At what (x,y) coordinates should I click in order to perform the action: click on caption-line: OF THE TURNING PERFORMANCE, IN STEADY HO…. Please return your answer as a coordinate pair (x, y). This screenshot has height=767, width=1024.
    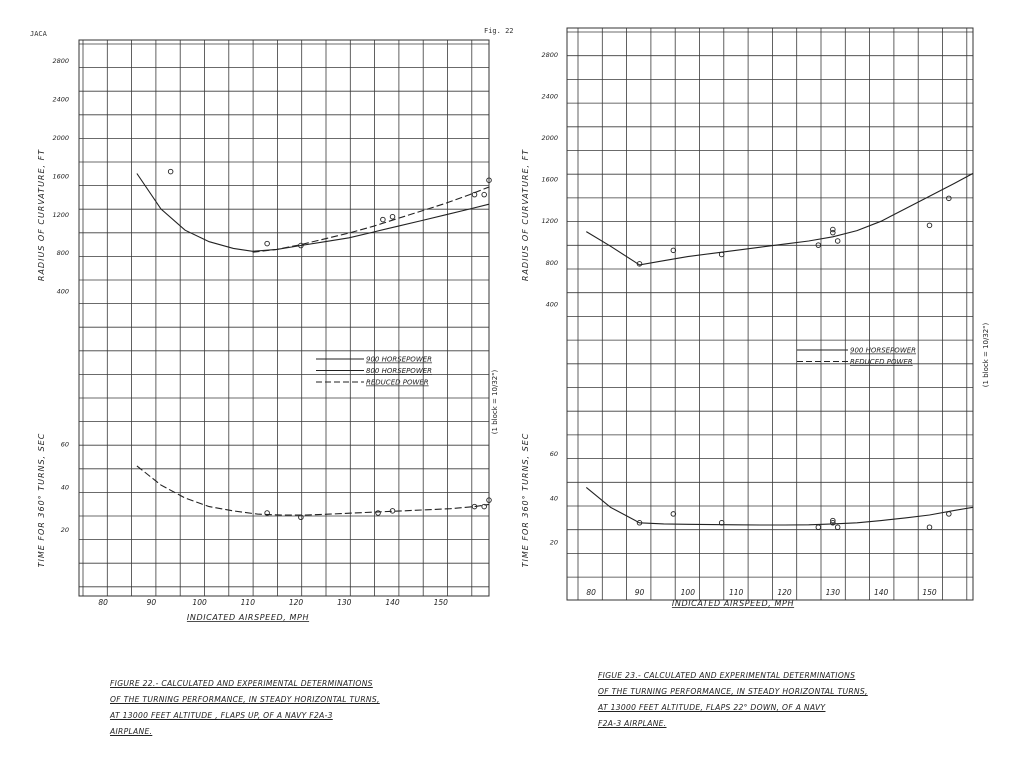
    Looking at the image, I should click on (245, 699).